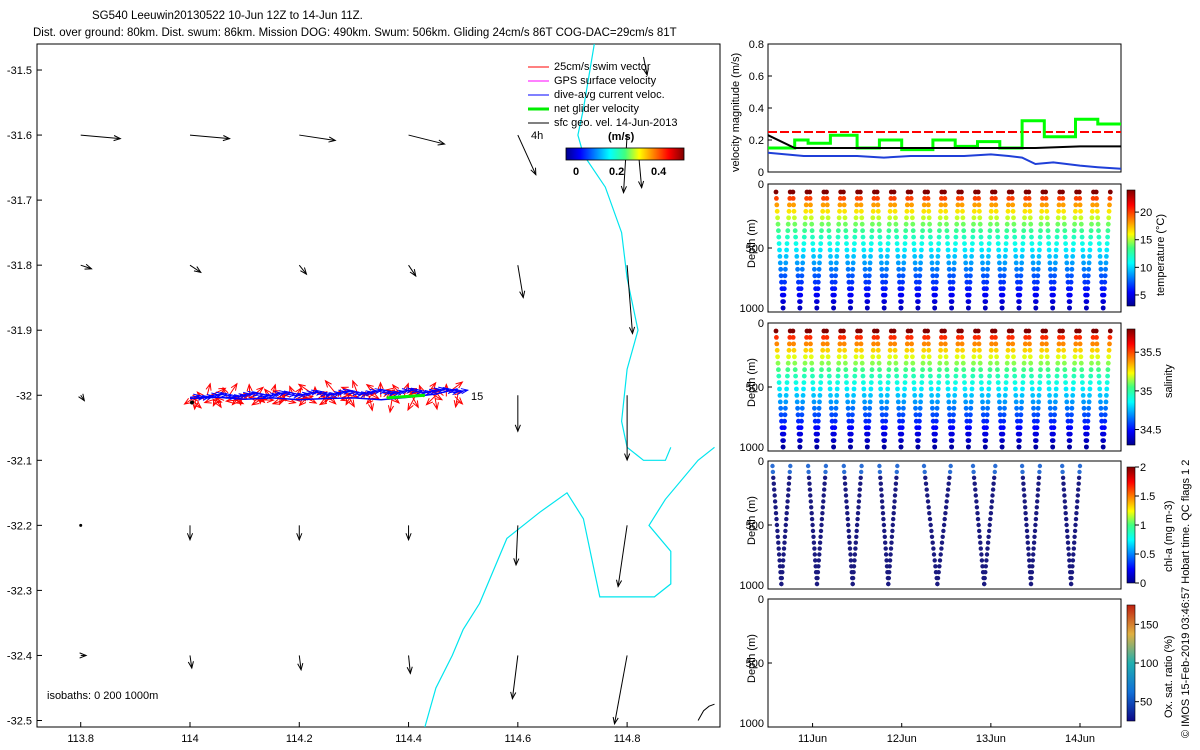 The height and width of the screenshot is (750, 1200). I want to click on swim-vector, so click(330, 386).